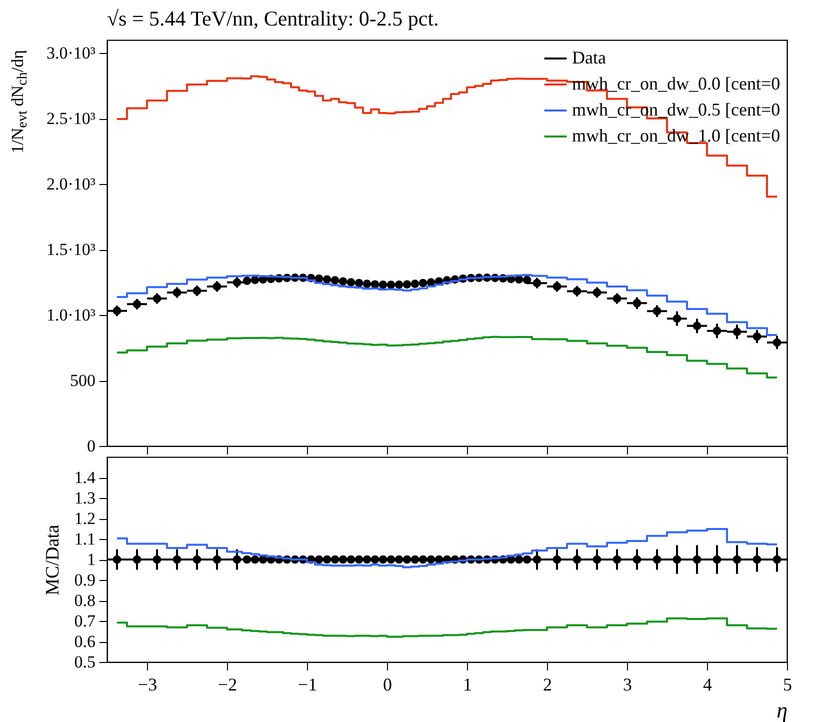 The width and height of the screenshot is (820, 722). I want to click on y-tick-label: 0.7, so click(85, 621).